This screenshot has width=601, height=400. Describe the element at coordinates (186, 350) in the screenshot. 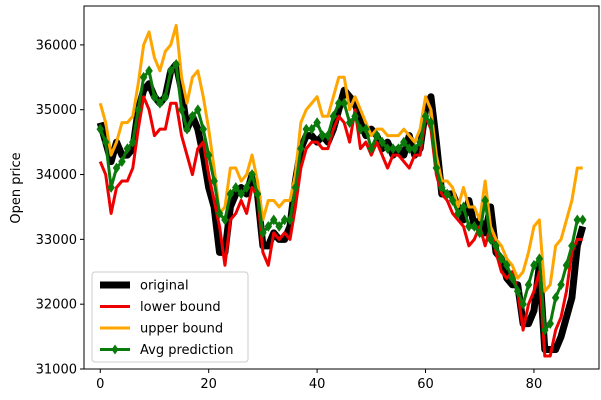

I see `legend-label: Avg prediction` at that location.